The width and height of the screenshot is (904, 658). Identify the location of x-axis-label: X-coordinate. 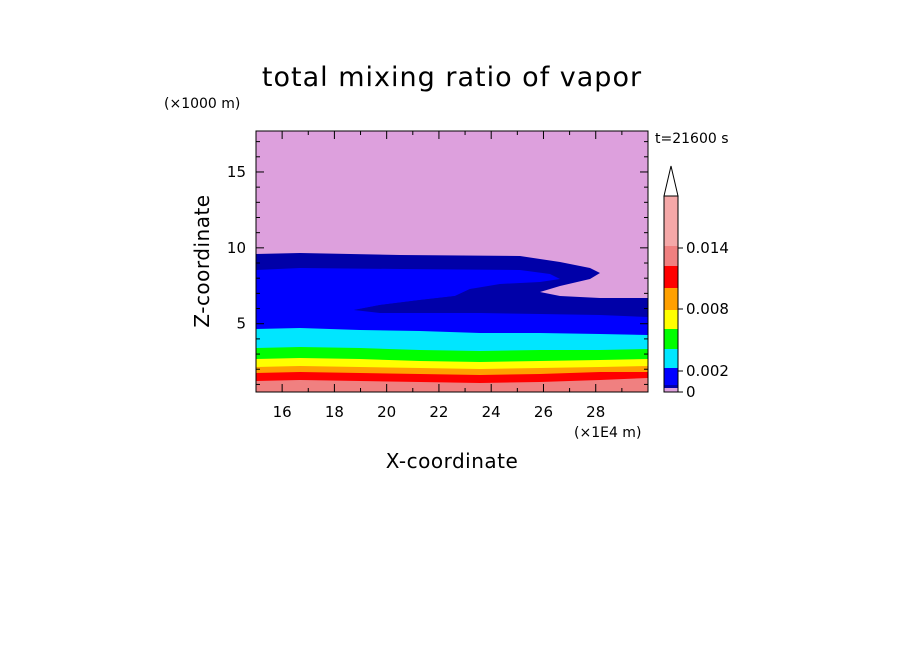
(452, 461).